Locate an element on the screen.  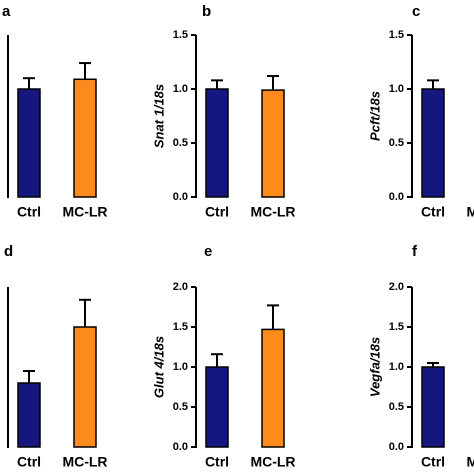
panel-label: a is located at coordinates (6, 11).